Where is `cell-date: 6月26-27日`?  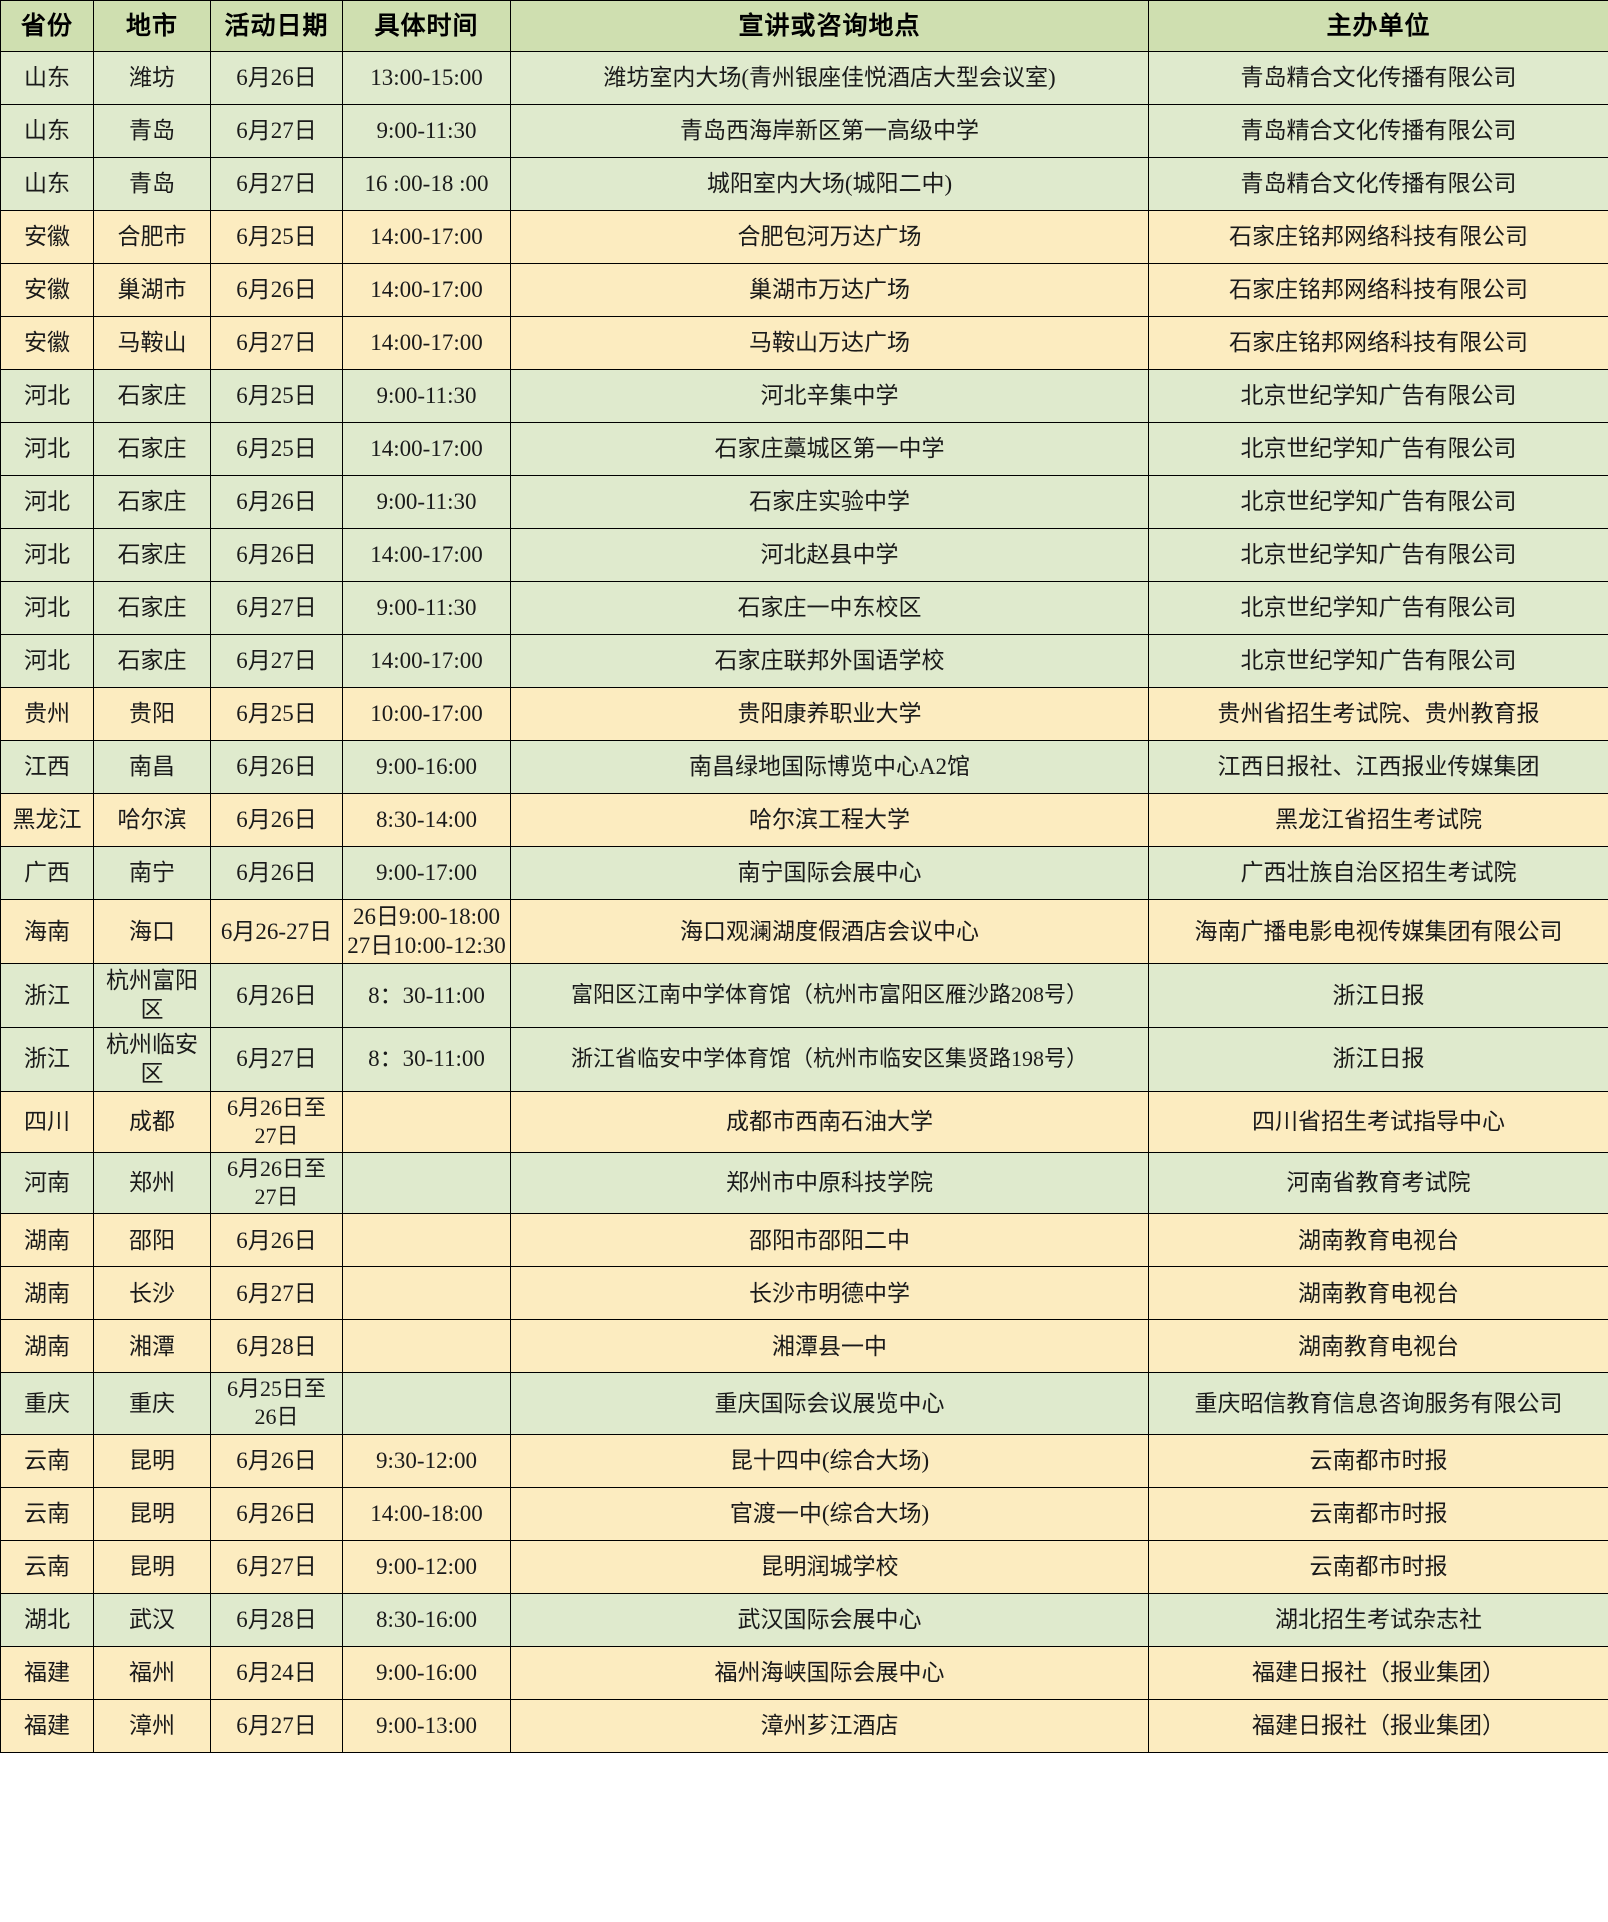
cell-date: 6月26-27日 is located at coordinates (276, 931).